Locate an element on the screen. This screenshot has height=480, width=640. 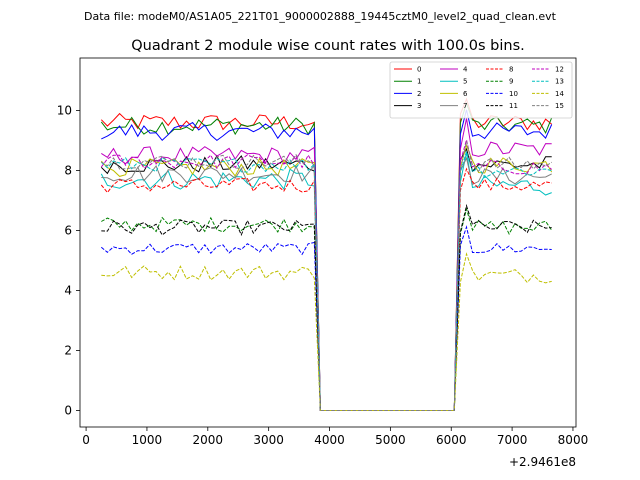
legend-label-9: 9 is located at coordinates (511, 82).